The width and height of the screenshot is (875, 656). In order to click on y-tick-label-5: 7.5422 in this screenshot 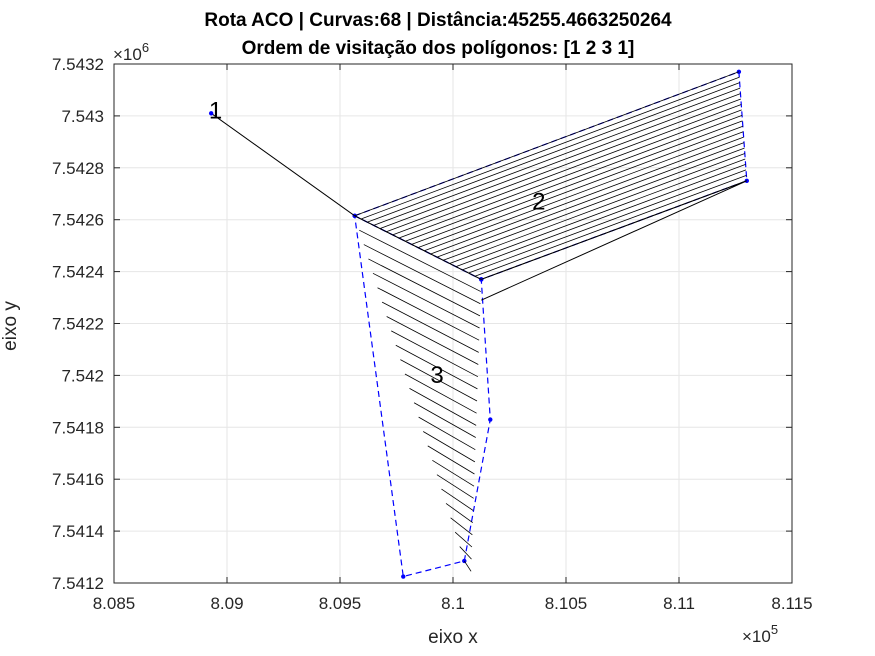, I will do `click(78, 324)`.